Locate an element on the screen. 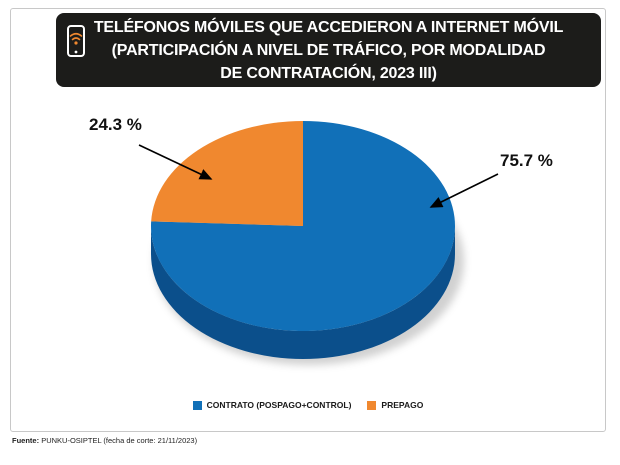  callout-line-contrato is located at coordinates (464, 190).